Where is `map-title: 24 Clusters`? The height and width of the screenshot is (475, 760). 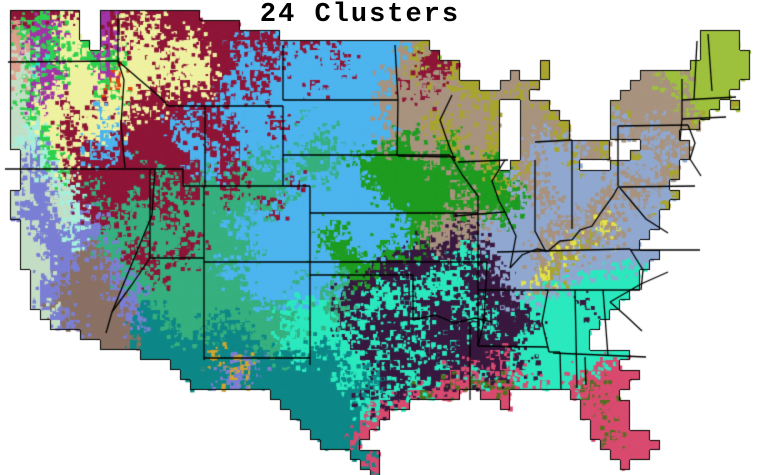 map-title: 24 Clusters is located at coordinates (360, 15).